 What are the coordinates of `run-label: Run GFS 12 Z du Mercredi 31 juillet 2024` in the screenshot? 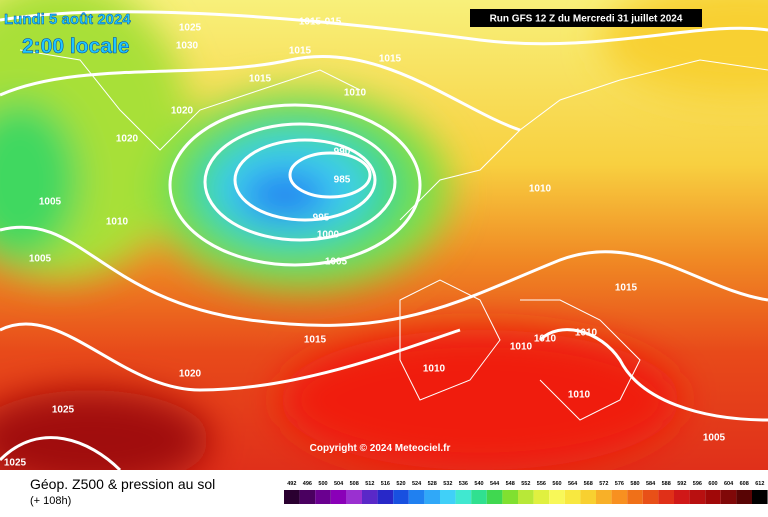 It's located at (586, 19).